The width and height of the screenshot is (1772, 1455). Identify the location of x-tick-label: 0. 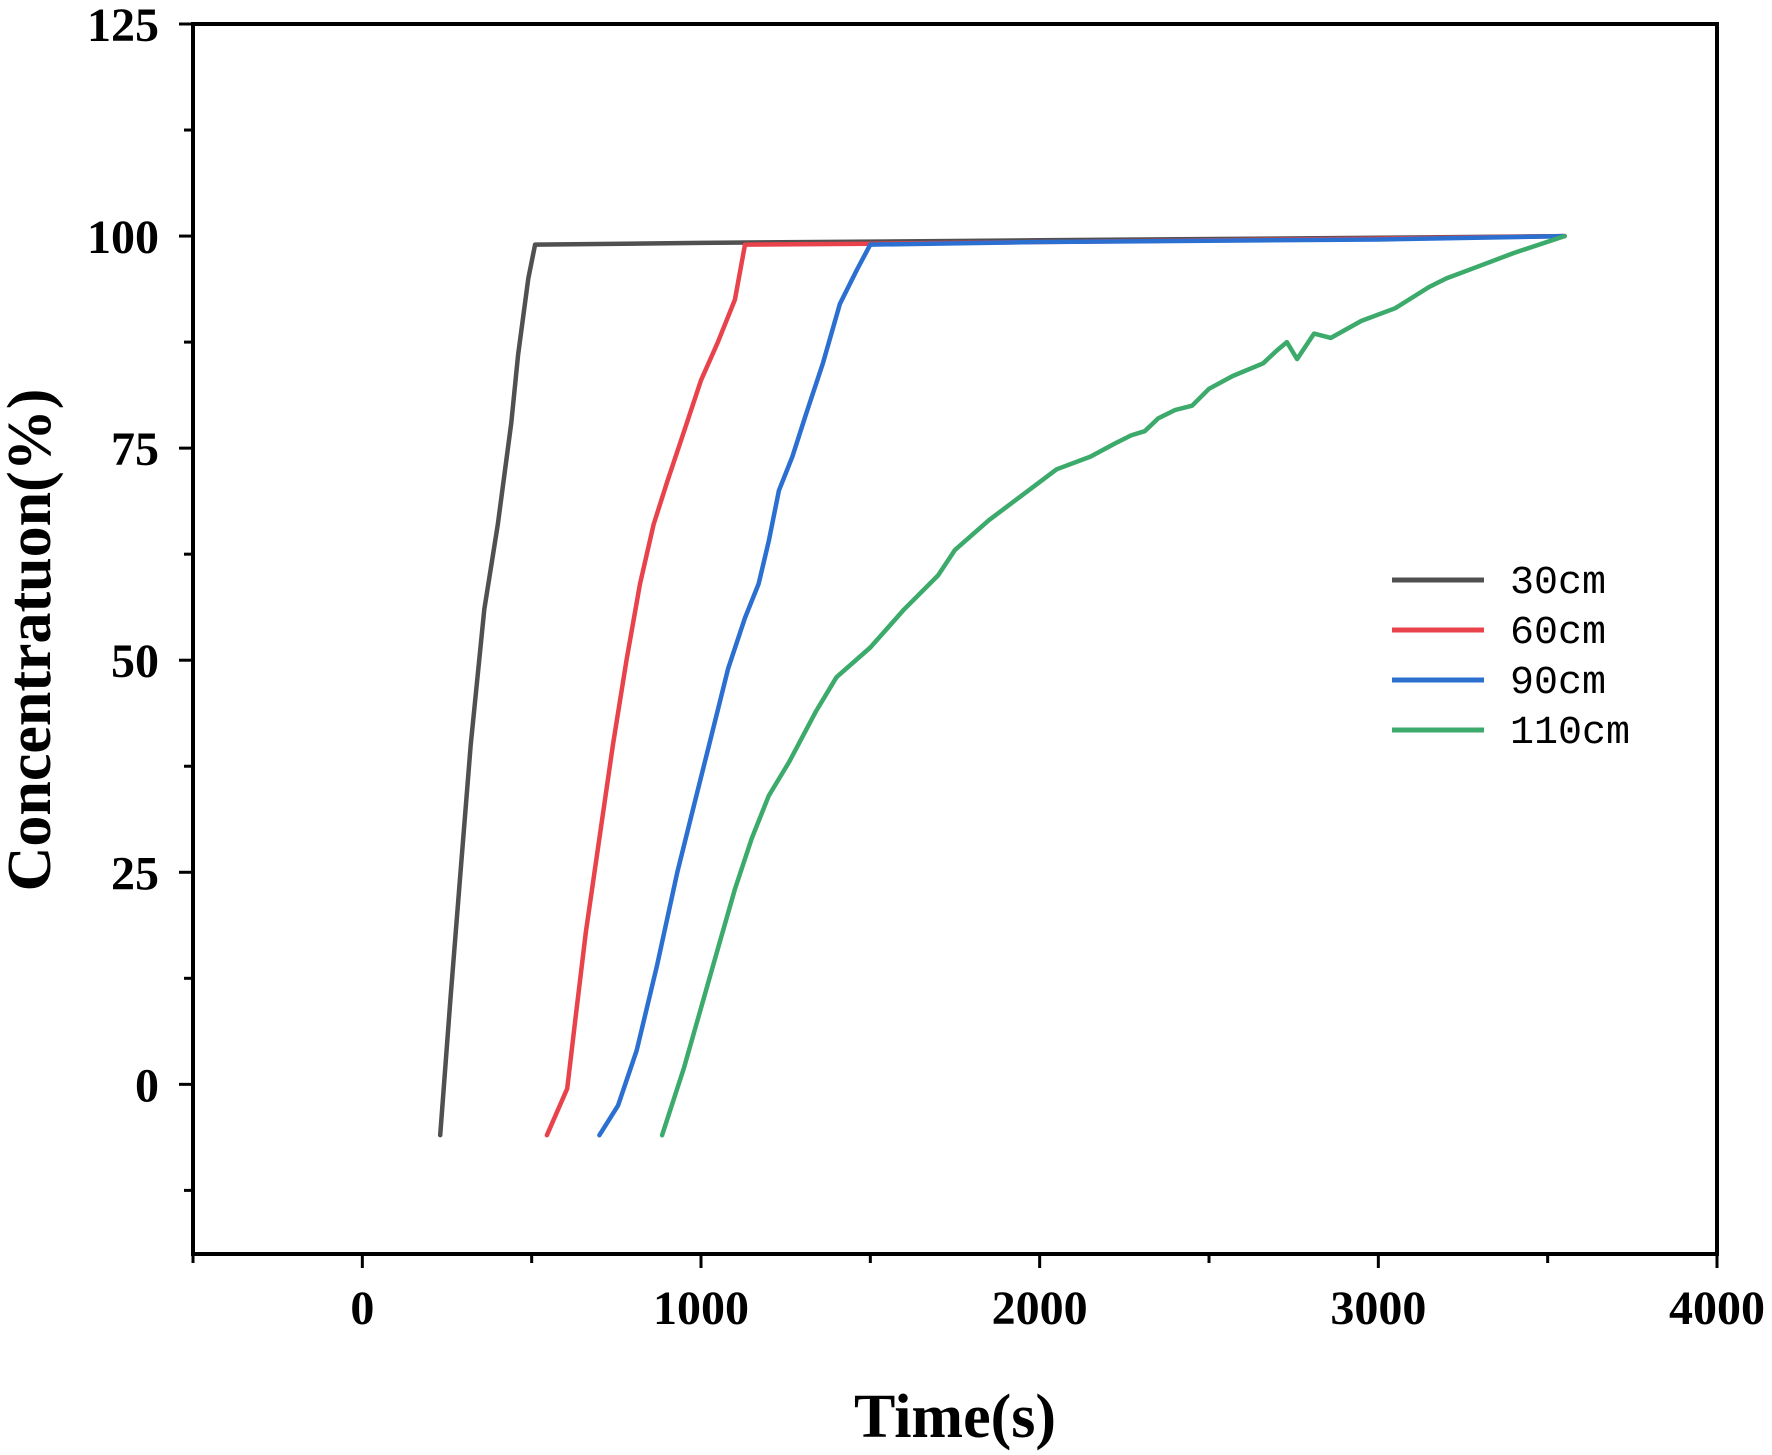
(362, 1308).